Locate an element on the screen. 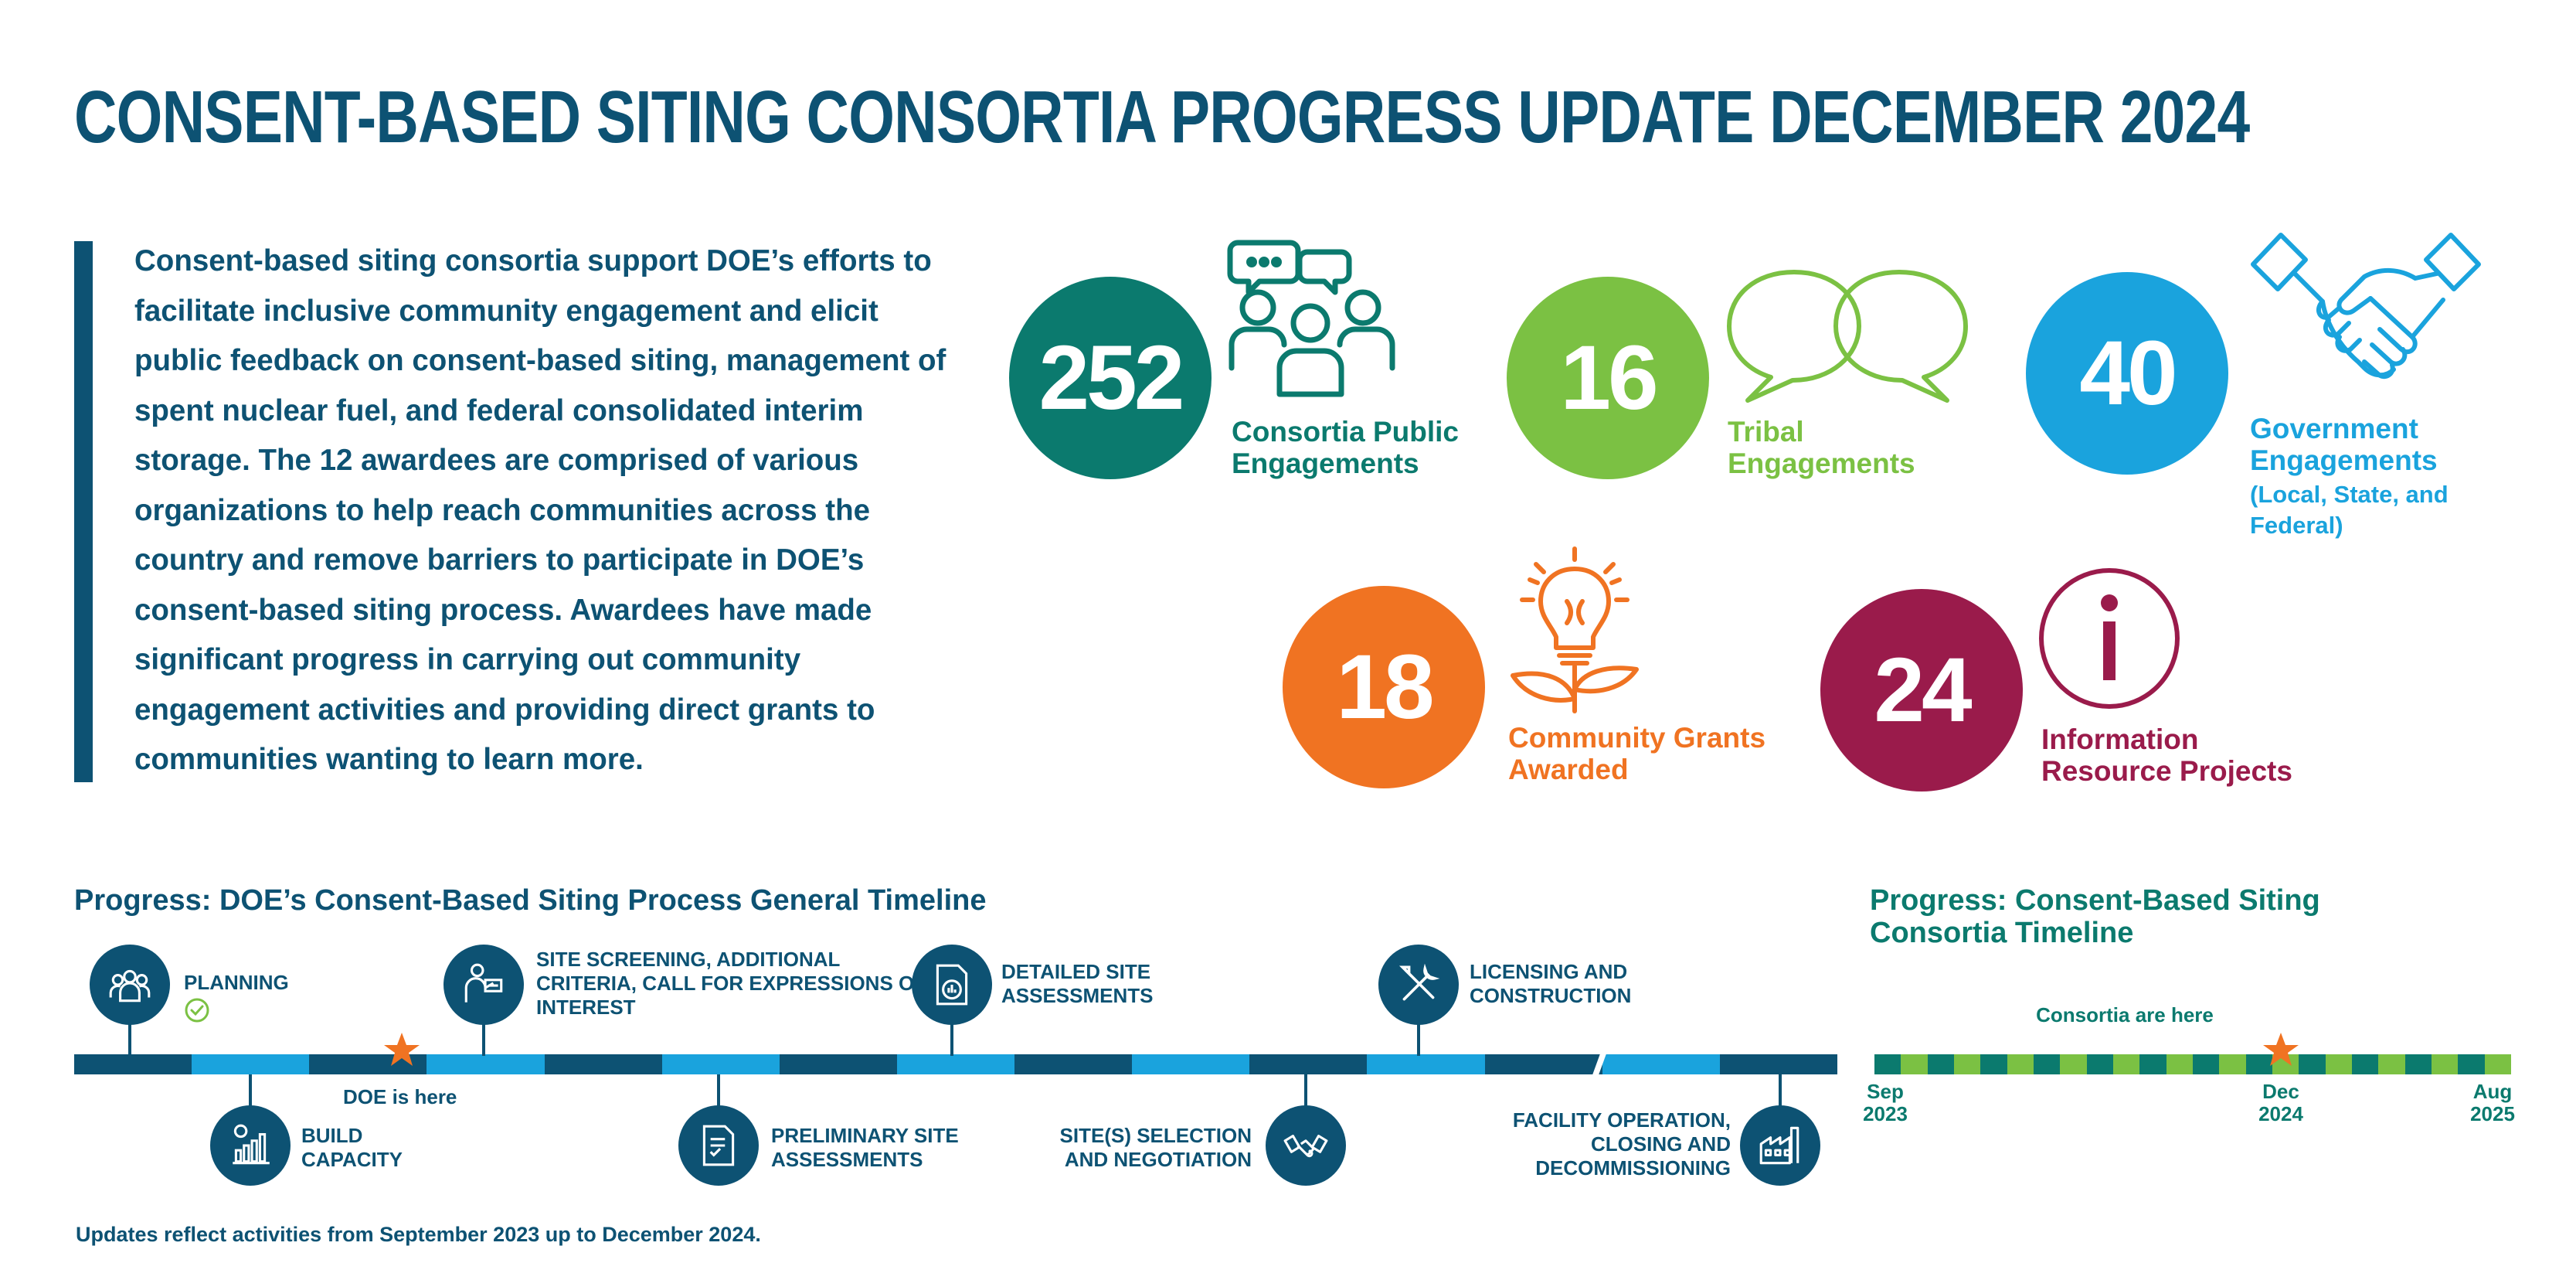 The width and height of the screenshot is (2576, 1263). speech-bubbles-icon is located at coordinates (1847, 336).